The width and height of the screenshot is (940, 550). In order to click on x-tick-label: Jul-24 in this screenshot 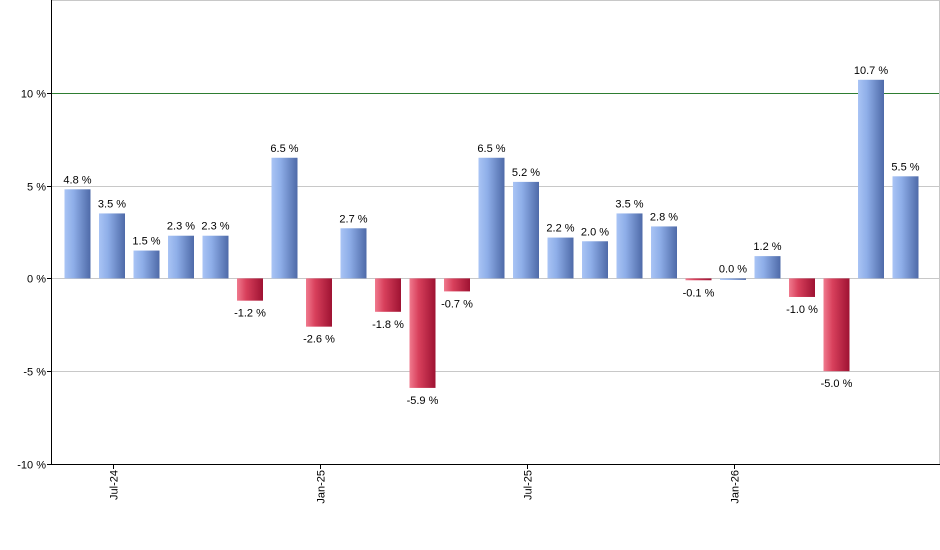, I will do `click(115, 485)`.